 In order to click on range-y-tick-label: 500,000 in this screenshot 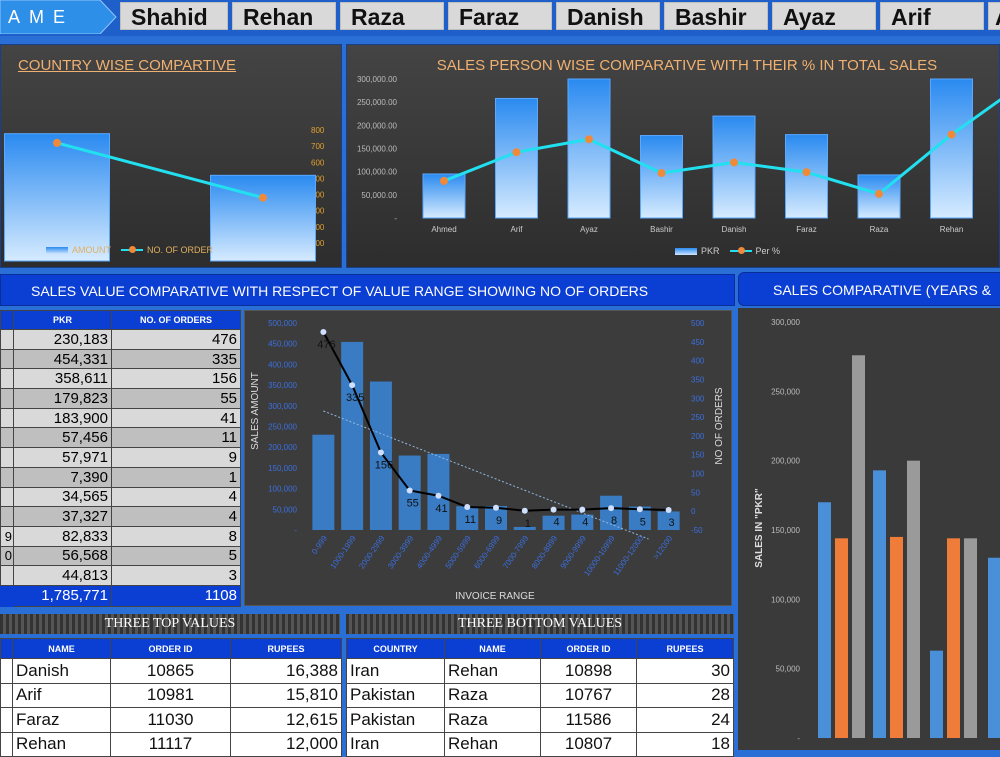, I will do `click(282, 323)`.